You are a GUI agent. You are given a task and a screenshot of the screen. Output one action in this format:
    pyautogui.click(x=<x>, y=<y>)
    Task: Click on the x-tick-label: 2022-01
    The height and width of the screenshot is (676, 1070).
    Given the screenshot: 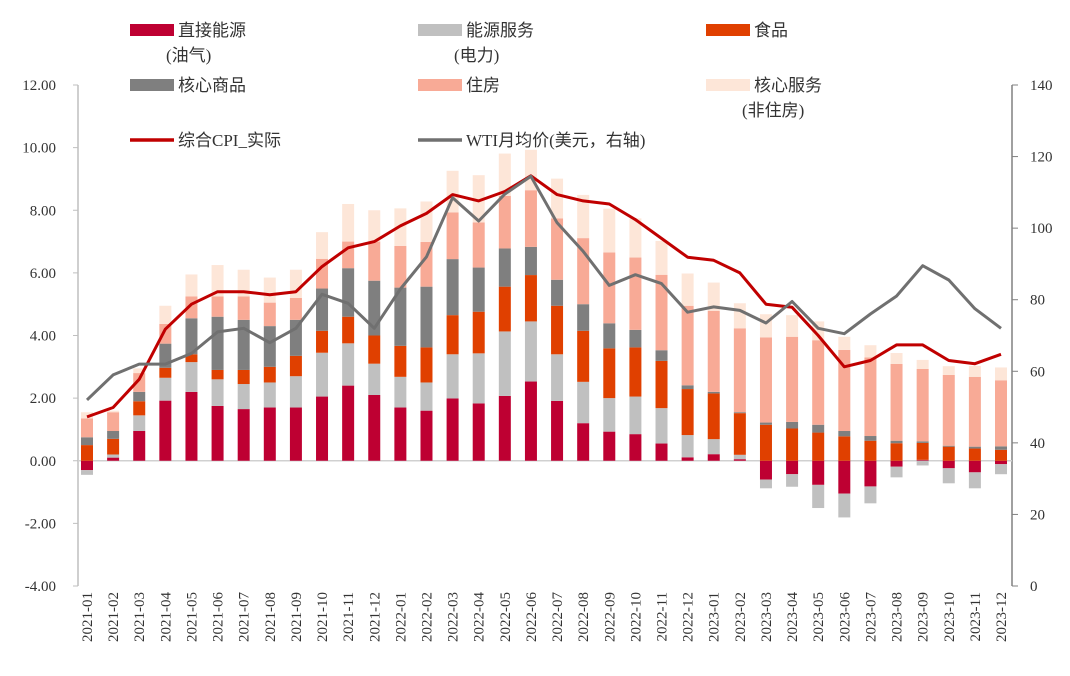 What is the action you would take?
    pyautogui.click(x=401, y=617)
    